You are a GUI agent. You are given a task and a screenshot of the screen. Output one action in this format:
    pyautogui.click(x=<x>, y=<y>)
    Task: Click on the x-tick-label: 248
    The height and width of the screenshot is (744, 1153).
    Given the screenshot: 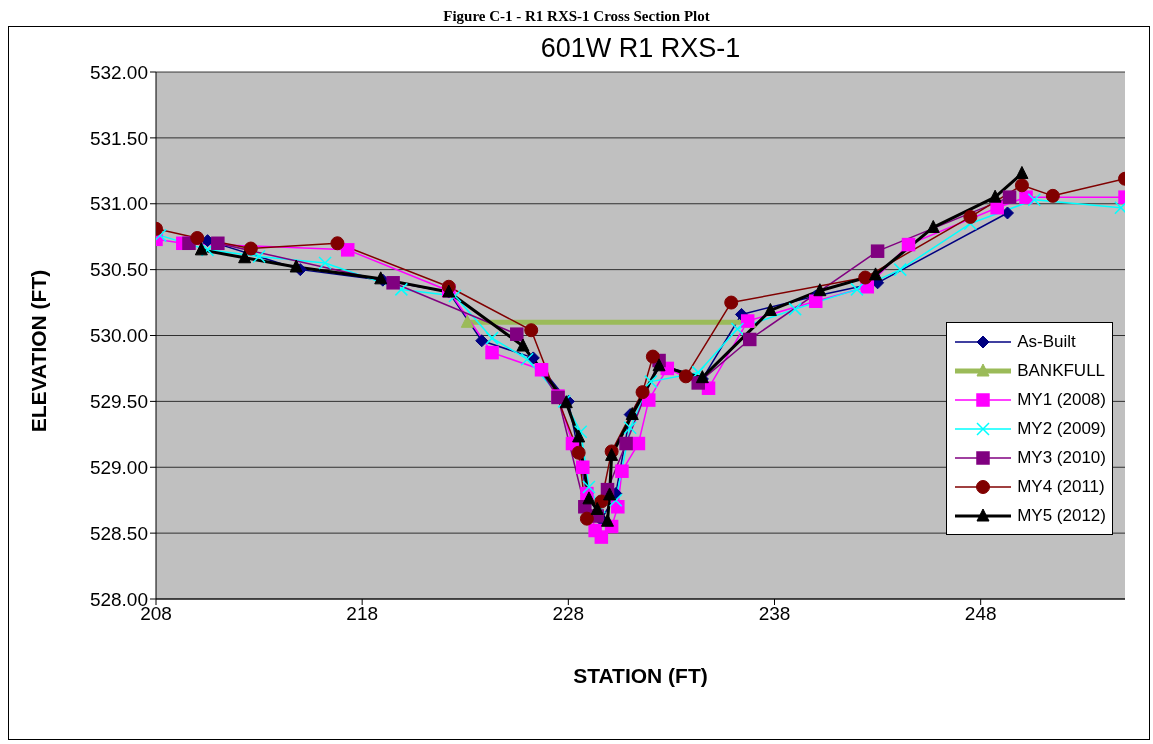 What is the action you would take?
    pyautogui.click(x=980, y=614)
    